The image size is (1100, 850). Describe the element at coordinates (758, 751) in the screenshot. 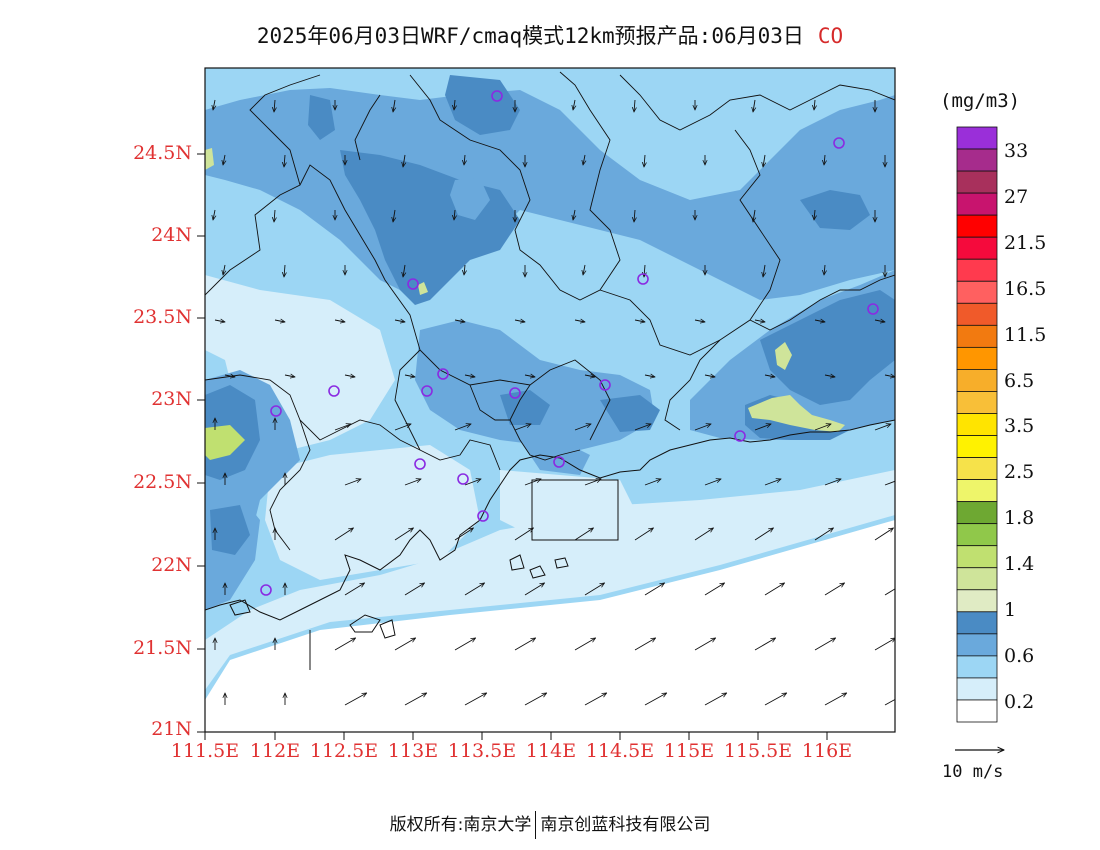

I see `lon-label: 115.5E` at that location.